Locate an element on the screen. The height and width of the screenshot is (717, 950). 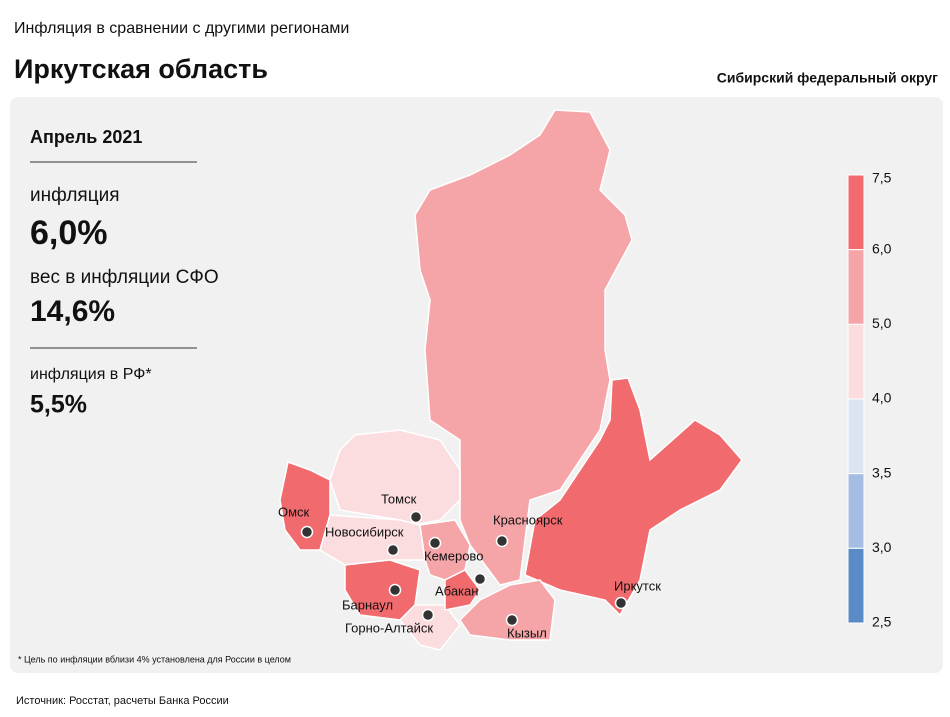
city-label: Новосибирск is located at coordinates (364, 531).